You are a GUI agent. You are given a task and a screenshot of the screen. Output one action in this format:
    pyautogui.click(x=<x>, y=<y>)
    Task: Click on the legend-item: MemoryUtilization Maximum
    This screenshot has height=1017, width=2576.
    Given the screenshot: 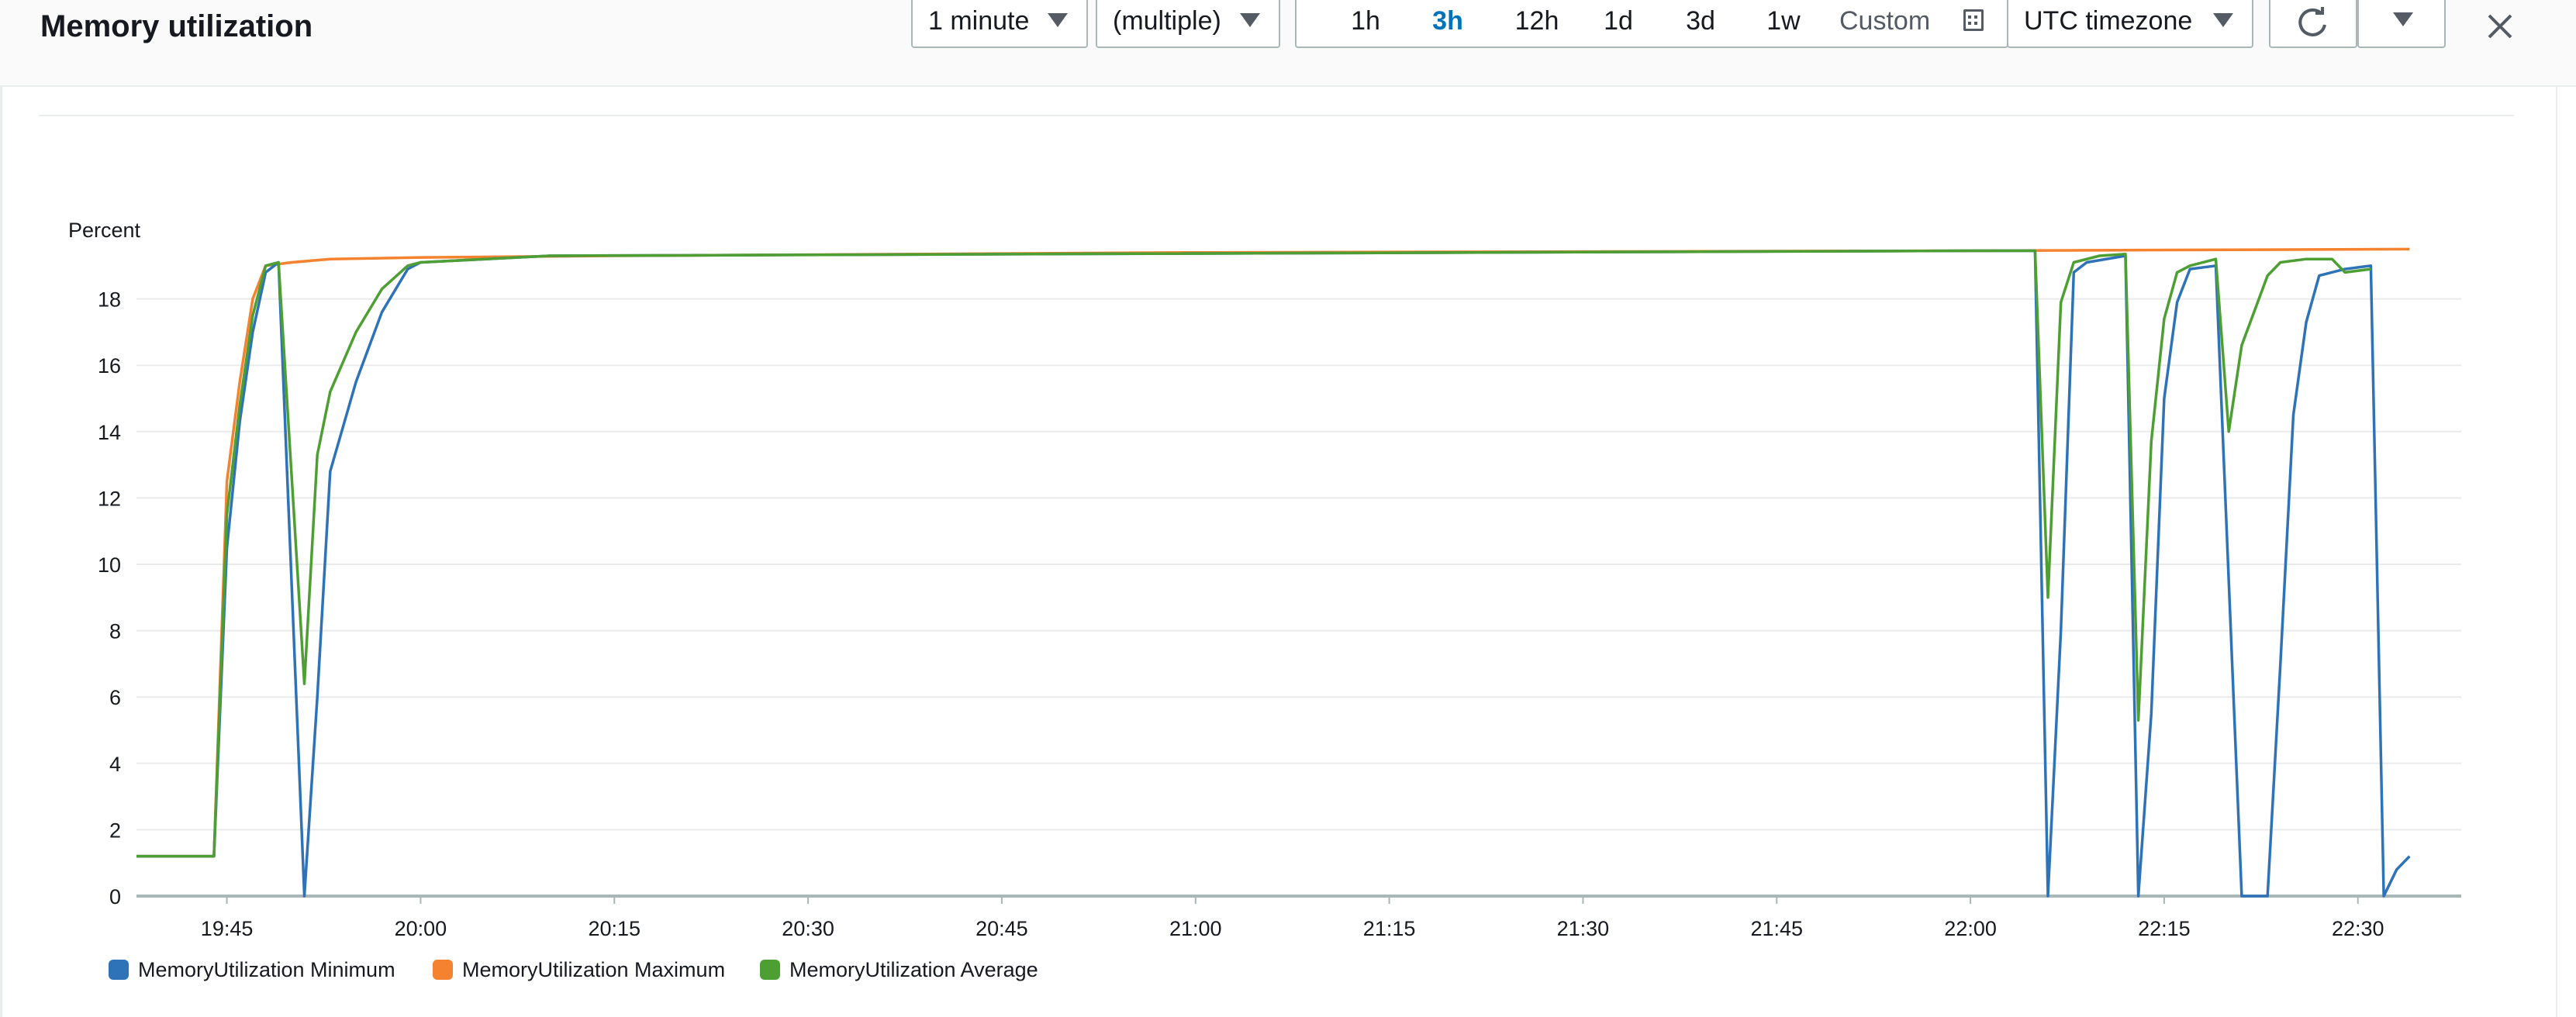 What is the action you would take?
    pyautogui.click(x=579, y=970)
    